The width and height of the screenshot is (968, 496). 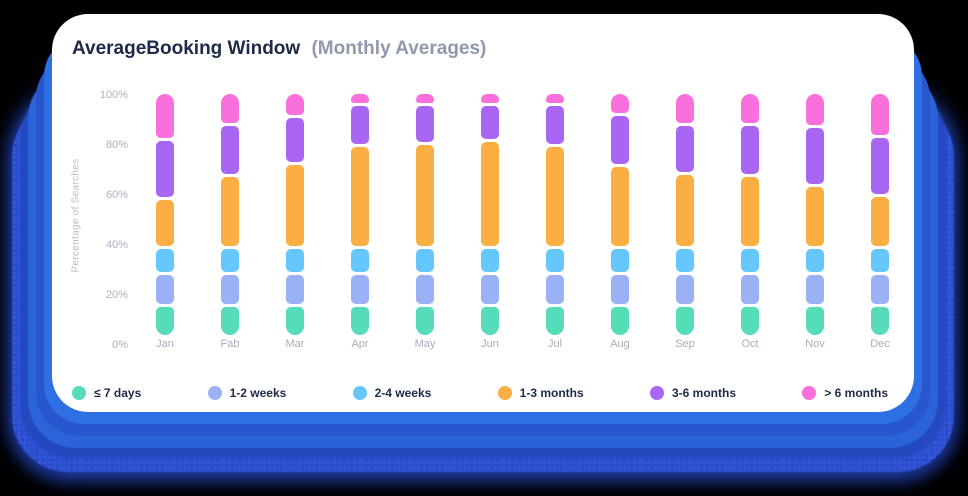 What do you see at coordinates (116, 245) in the screenshot?
I see `y-tick-label: 40%` at bounding box center [116, 245].